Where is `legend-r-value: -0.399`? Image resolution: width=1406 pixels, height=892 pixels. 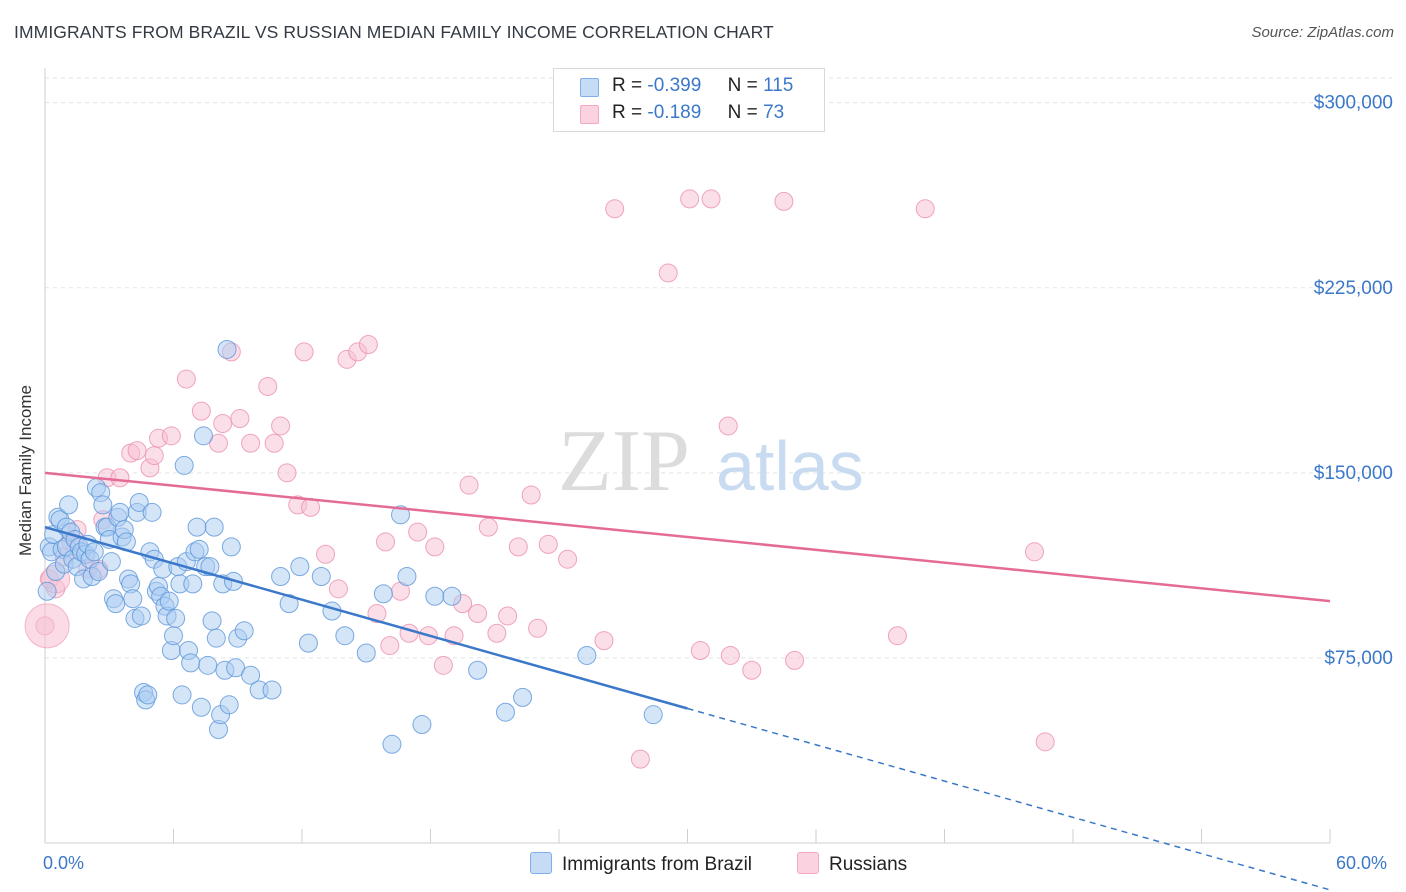
legend-r-value: -0.399 is located at coordinates (674, 85).